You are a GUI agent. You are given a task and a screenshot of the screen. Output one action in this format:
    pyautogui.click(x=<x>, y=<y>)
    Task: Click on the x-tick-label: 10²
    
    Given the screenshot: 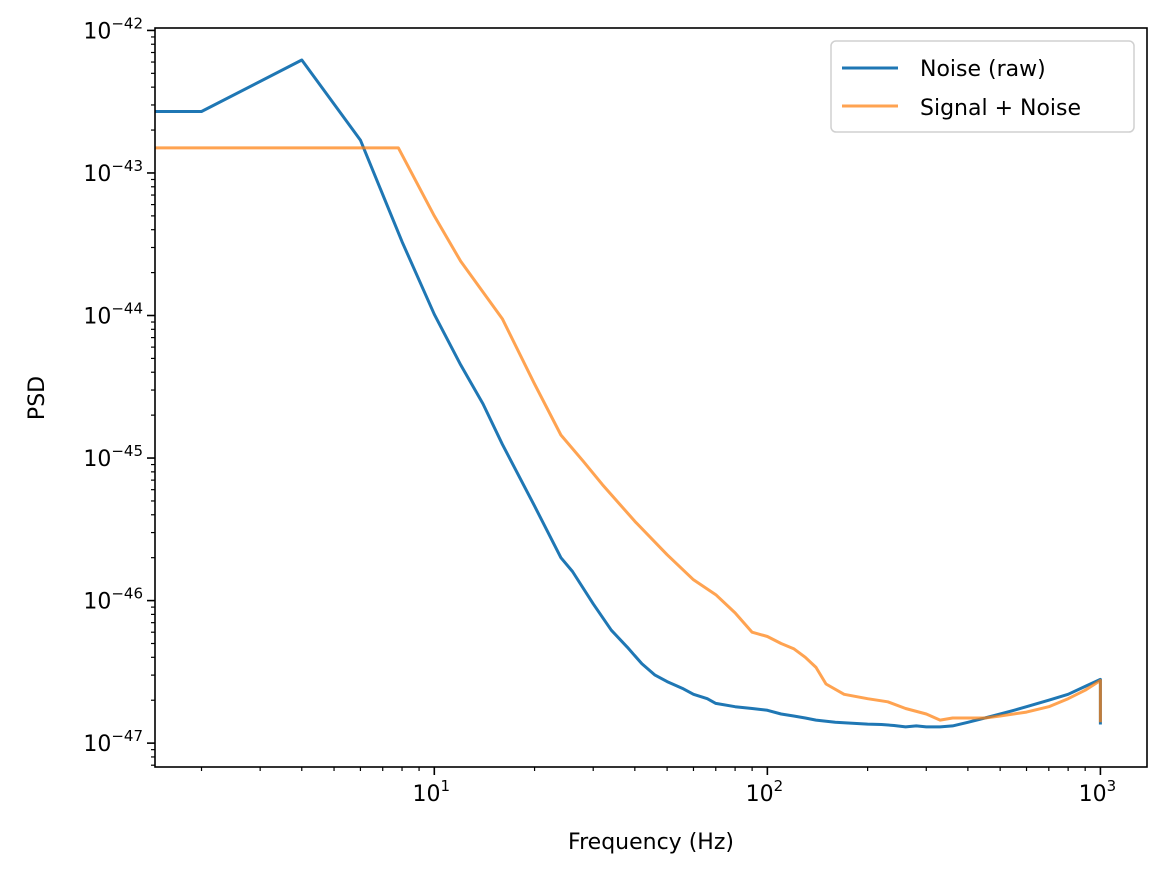 What is the action you would take?
    pyautogui.click(x=765, y=792)
    